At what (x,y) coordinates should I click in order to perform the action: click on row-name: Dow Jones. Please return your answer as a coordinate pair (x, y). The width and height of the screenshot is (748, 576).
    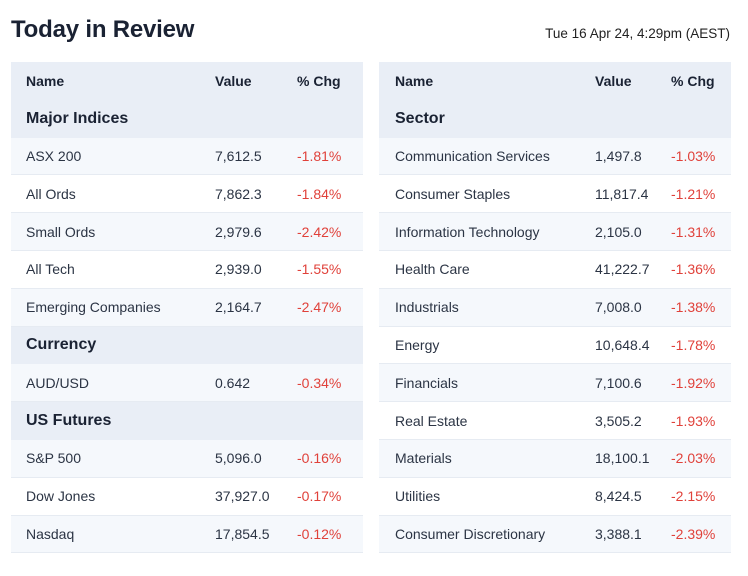
    Looking at the image, I should click on (61, 496).